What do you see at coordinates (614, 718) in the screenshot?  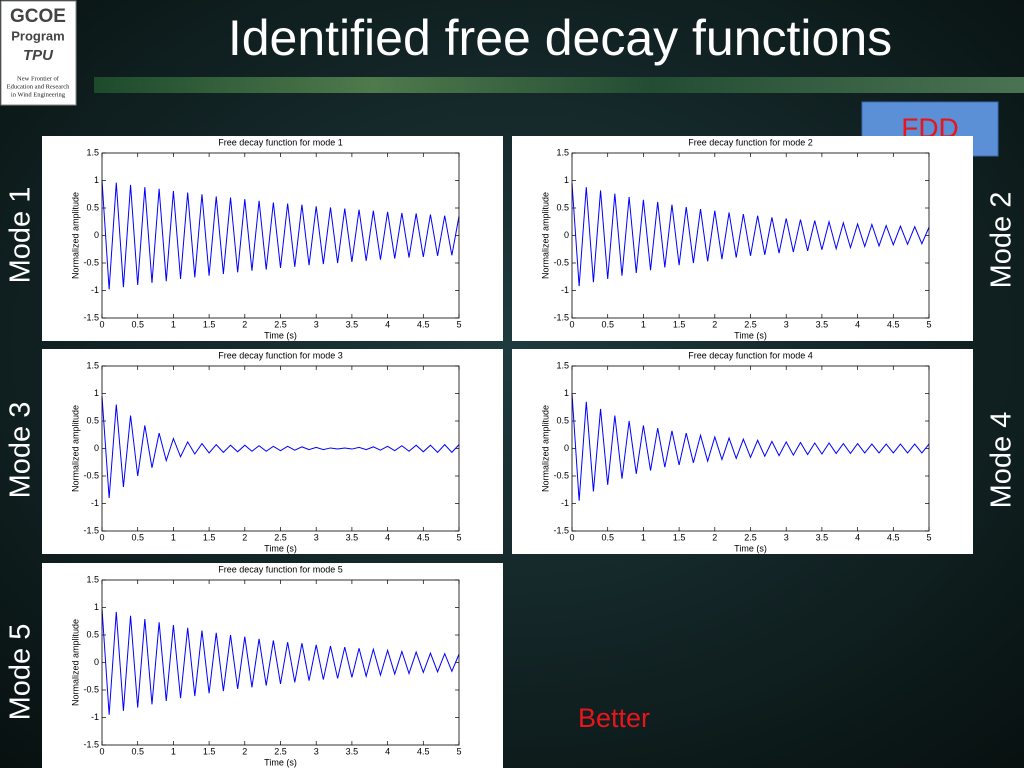 I see `note: Better` at bounding box center [614, 718].